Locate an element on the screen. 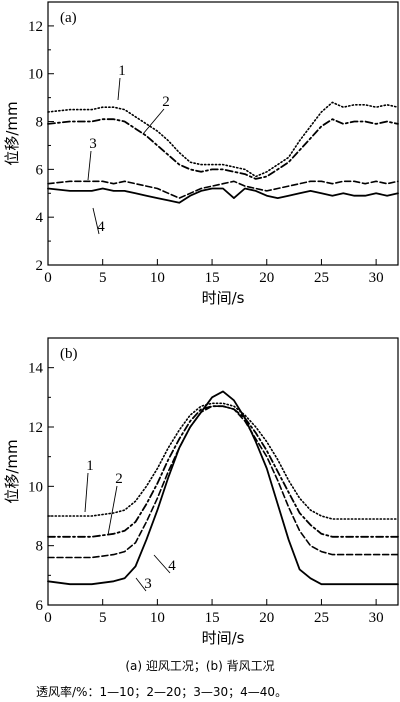  panel-label: (a) is located at coordinates (68, 18).